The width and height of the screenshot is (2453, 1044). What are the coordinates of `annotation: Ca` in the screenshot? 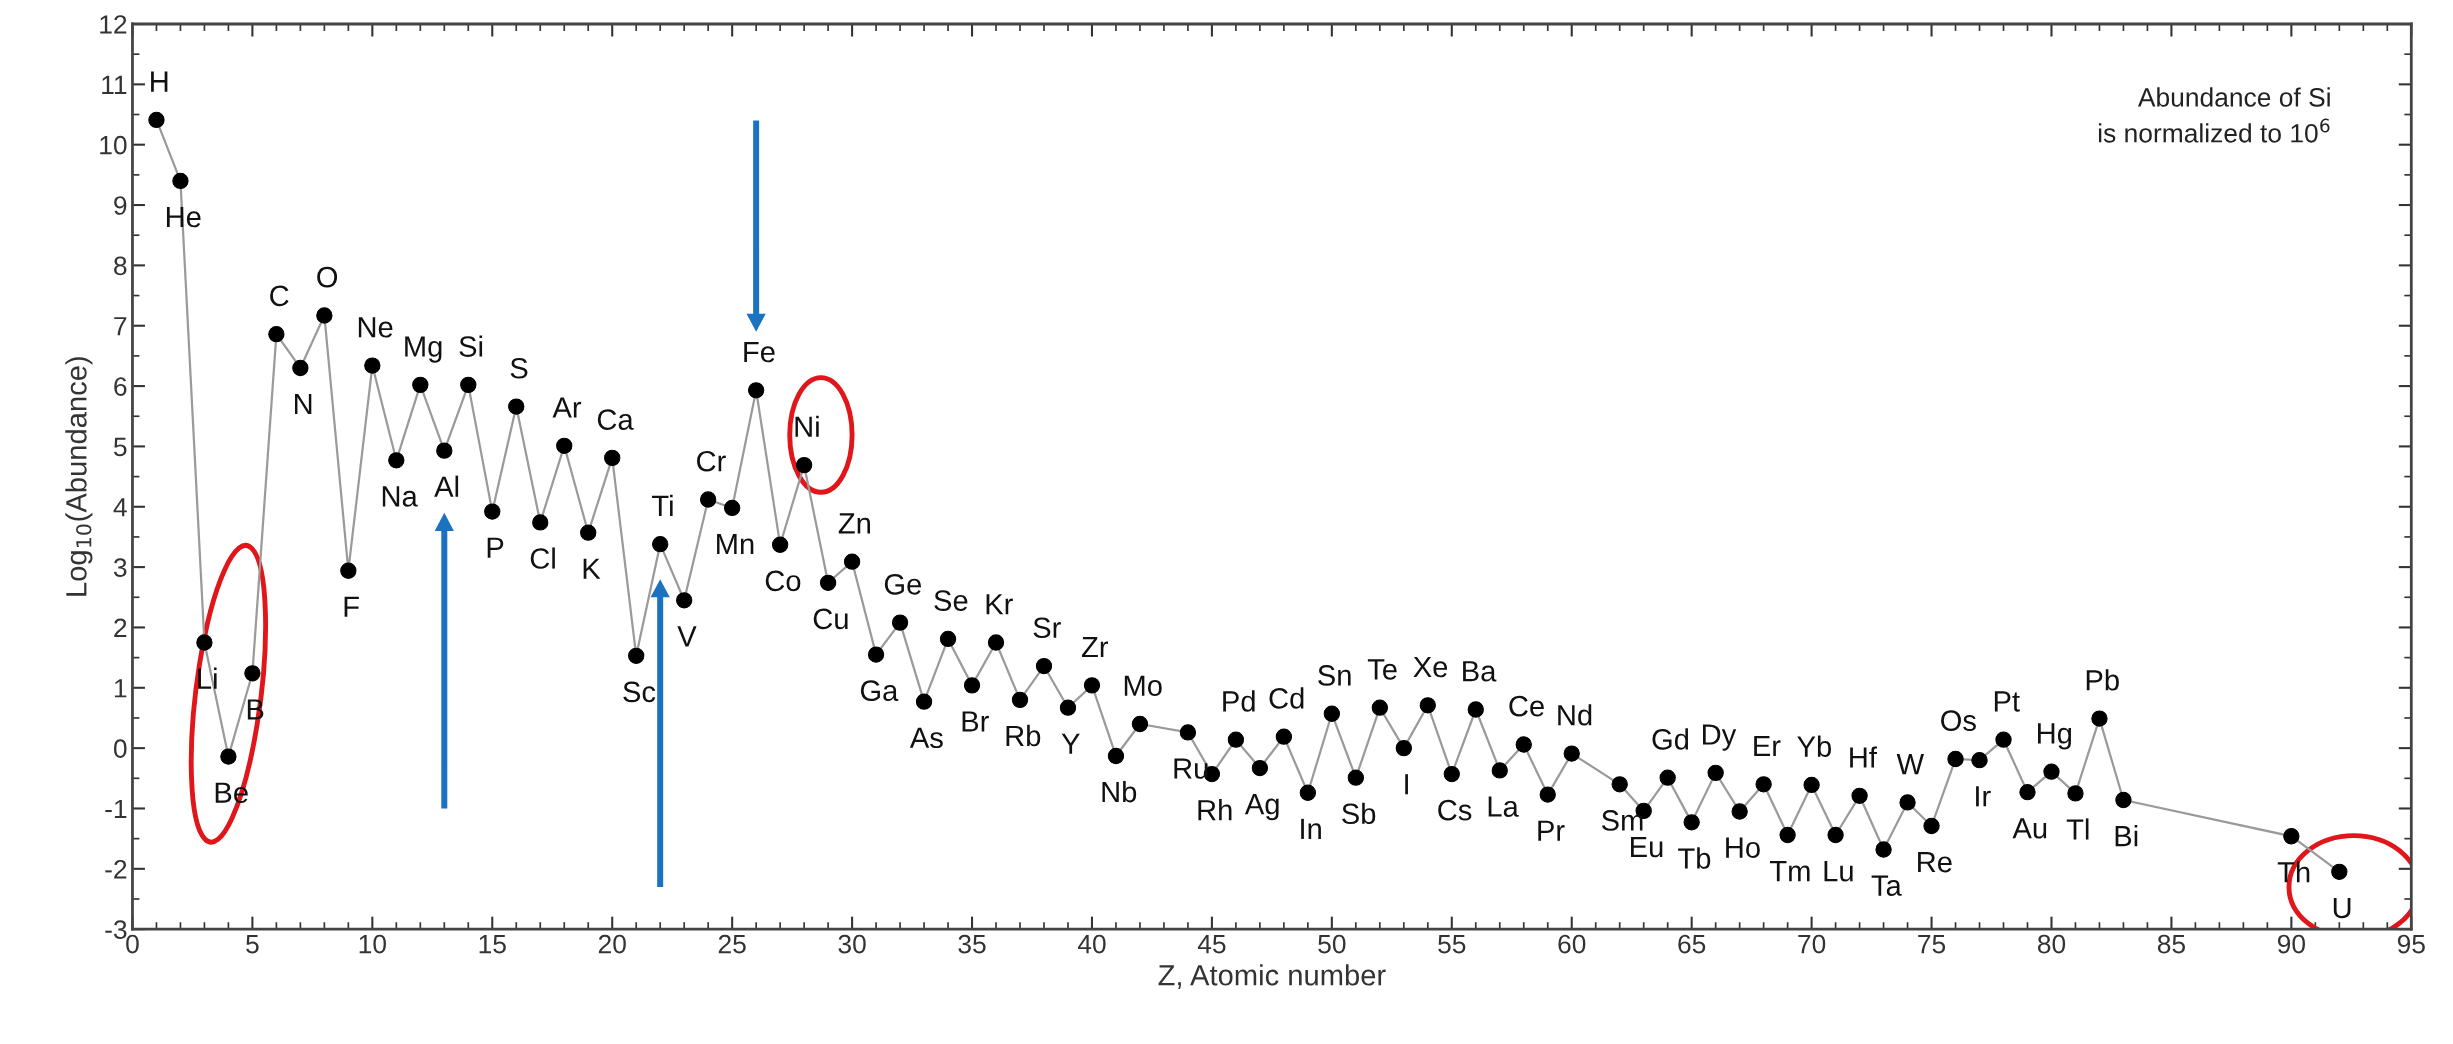 It's located at (615, 419).